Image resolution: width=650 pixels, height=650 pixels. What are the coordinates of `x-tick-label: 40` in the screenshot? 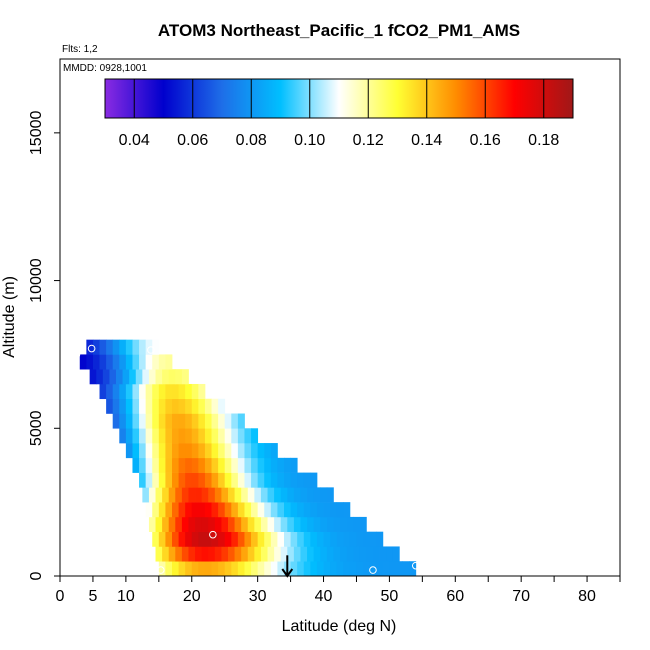 It's located at (324, 596).